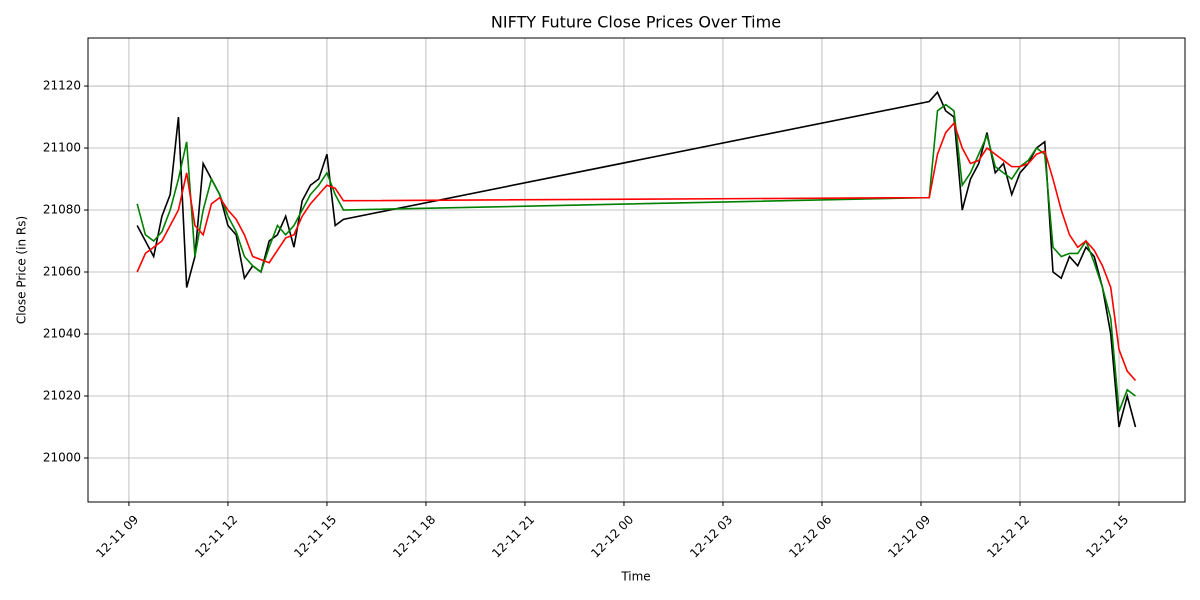 Image resolution: width=1200 pixels, height=600 pixels. I want to click on y-tick-label: 21020, so click(62, 395).